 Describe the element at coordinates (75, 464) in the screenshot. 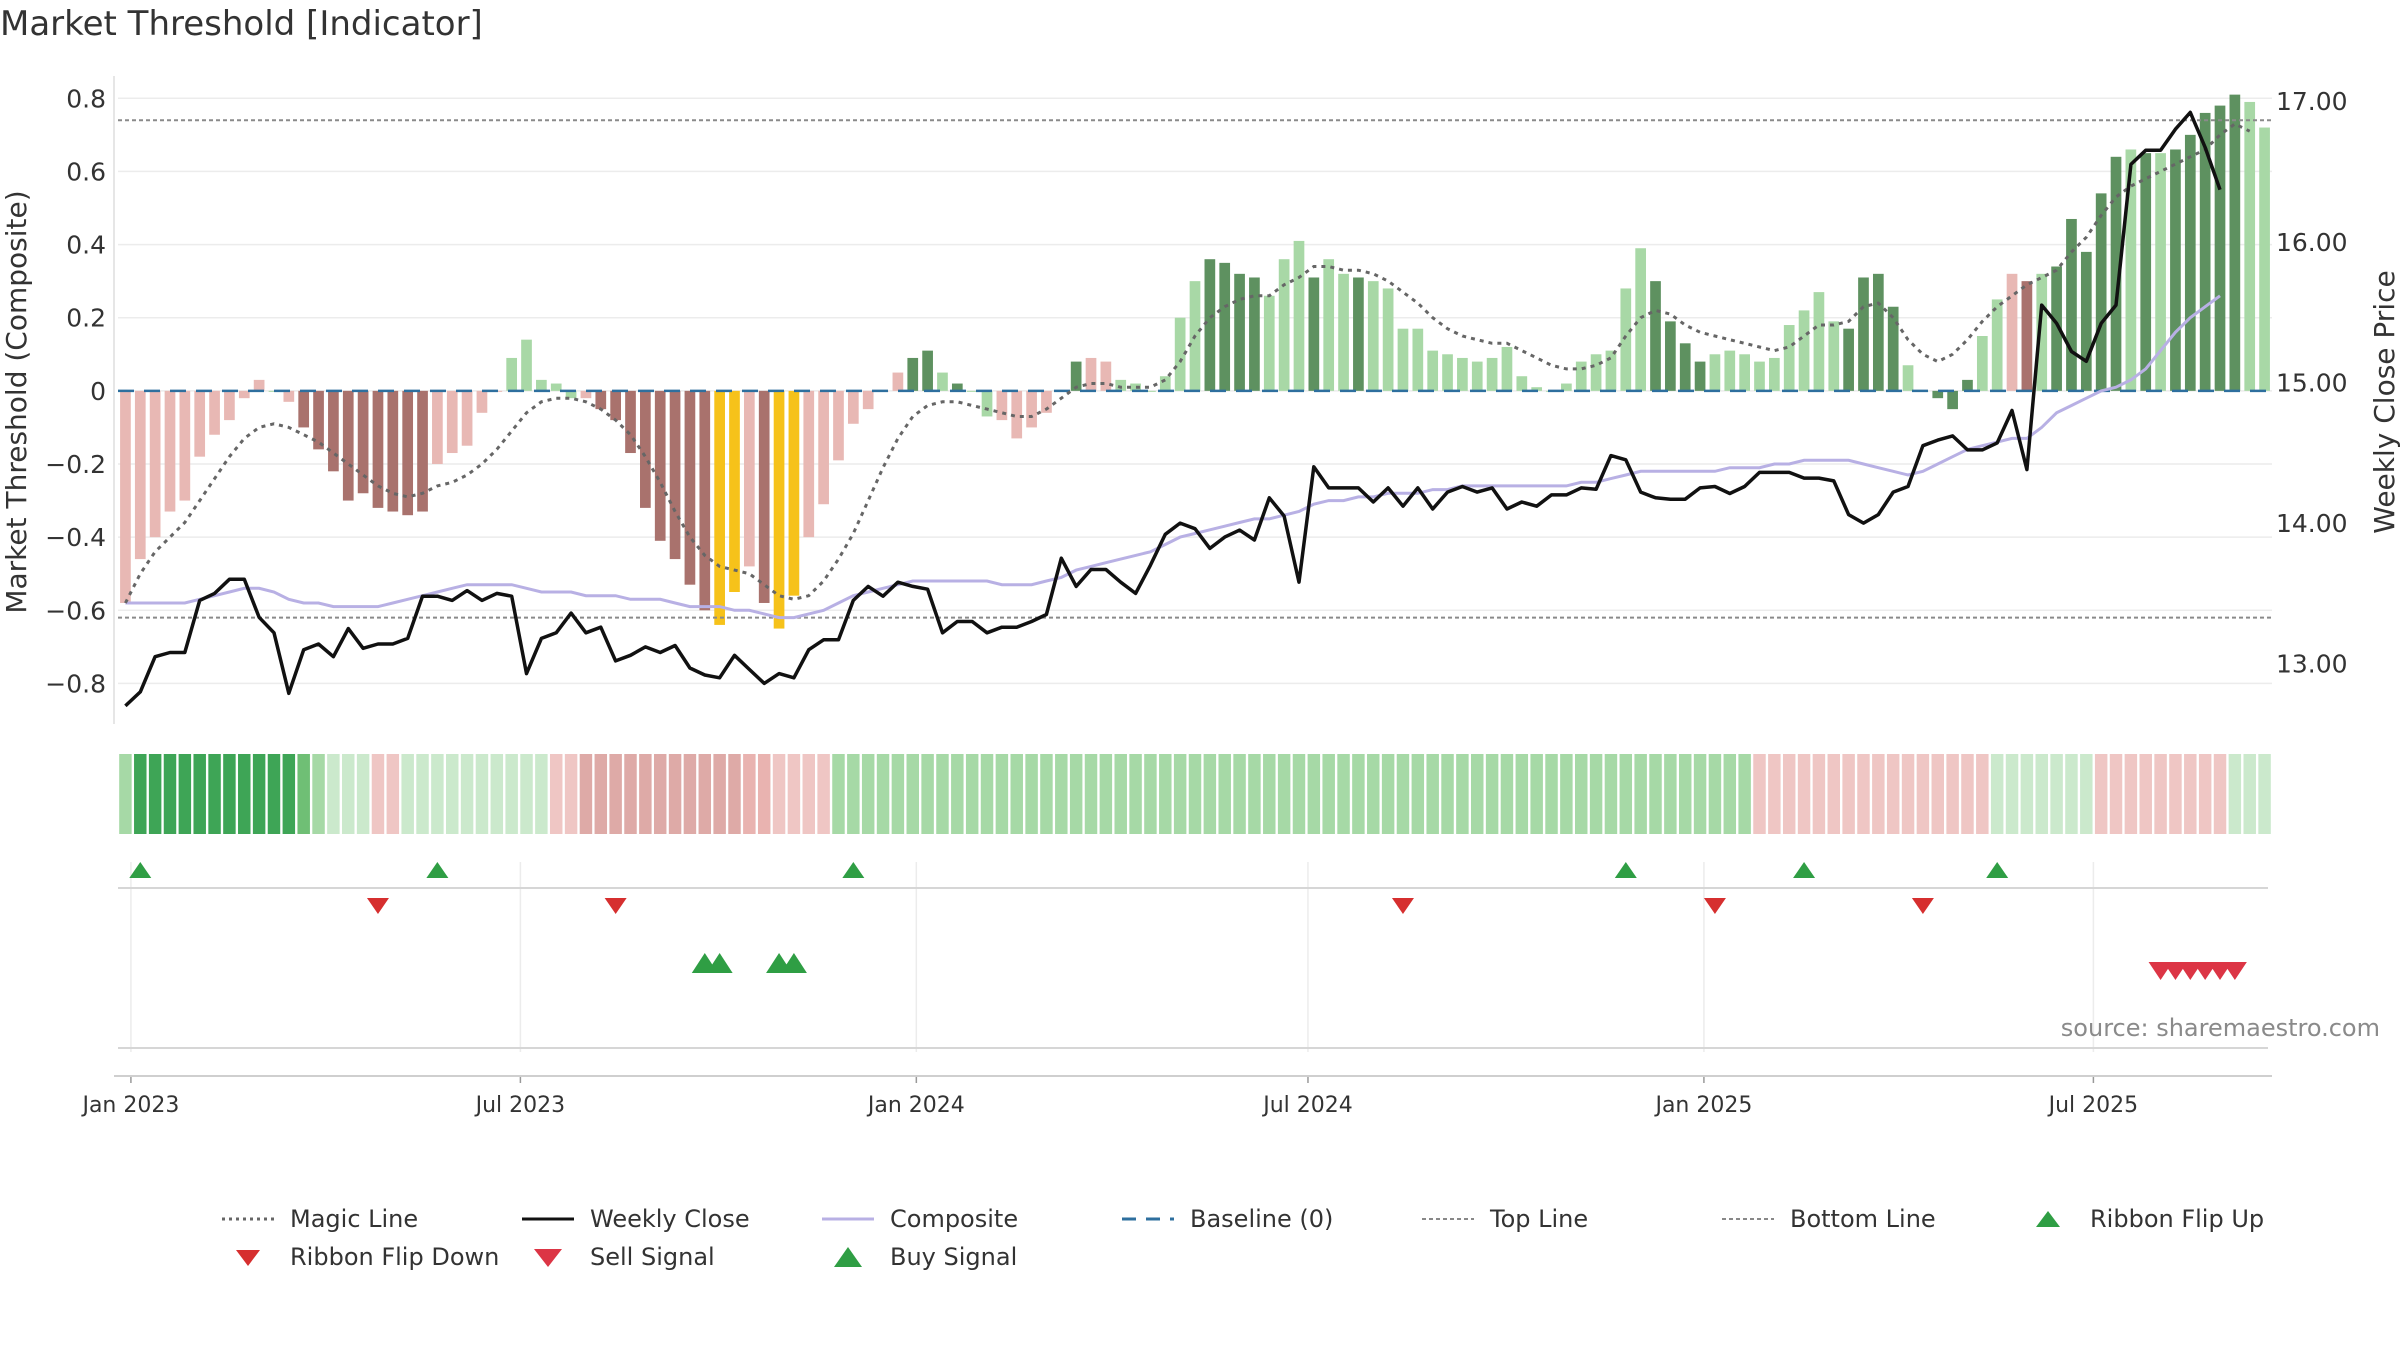

I see `y-tick-label: −0.2` at that location.